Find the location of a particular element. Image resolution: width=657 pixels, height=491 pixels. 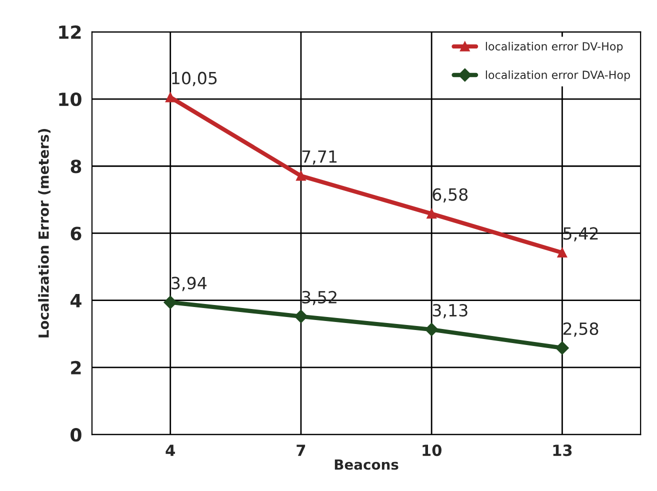

data-label: 10,05 is located at coordinates (194, 79).